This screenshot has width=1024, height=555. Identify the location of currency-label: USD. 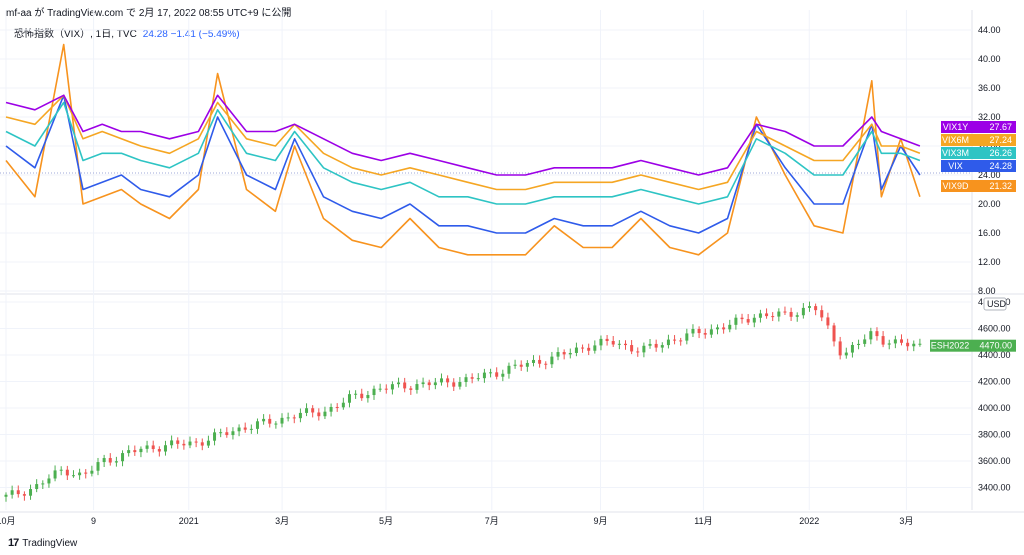
(997, 304).